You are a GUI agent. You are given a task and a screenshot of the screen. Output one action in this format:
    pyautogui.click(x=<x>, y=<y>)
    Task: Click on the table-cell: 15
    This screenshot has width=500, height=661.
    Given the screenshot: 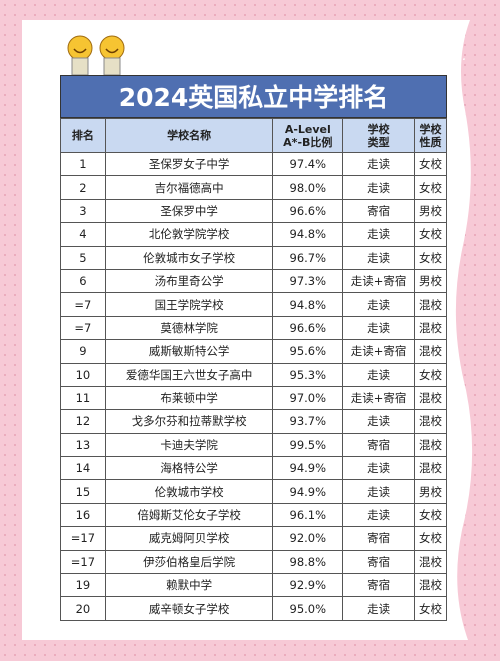 What is the action you would take?
    pyautogui.click(x=83, y=491)
    